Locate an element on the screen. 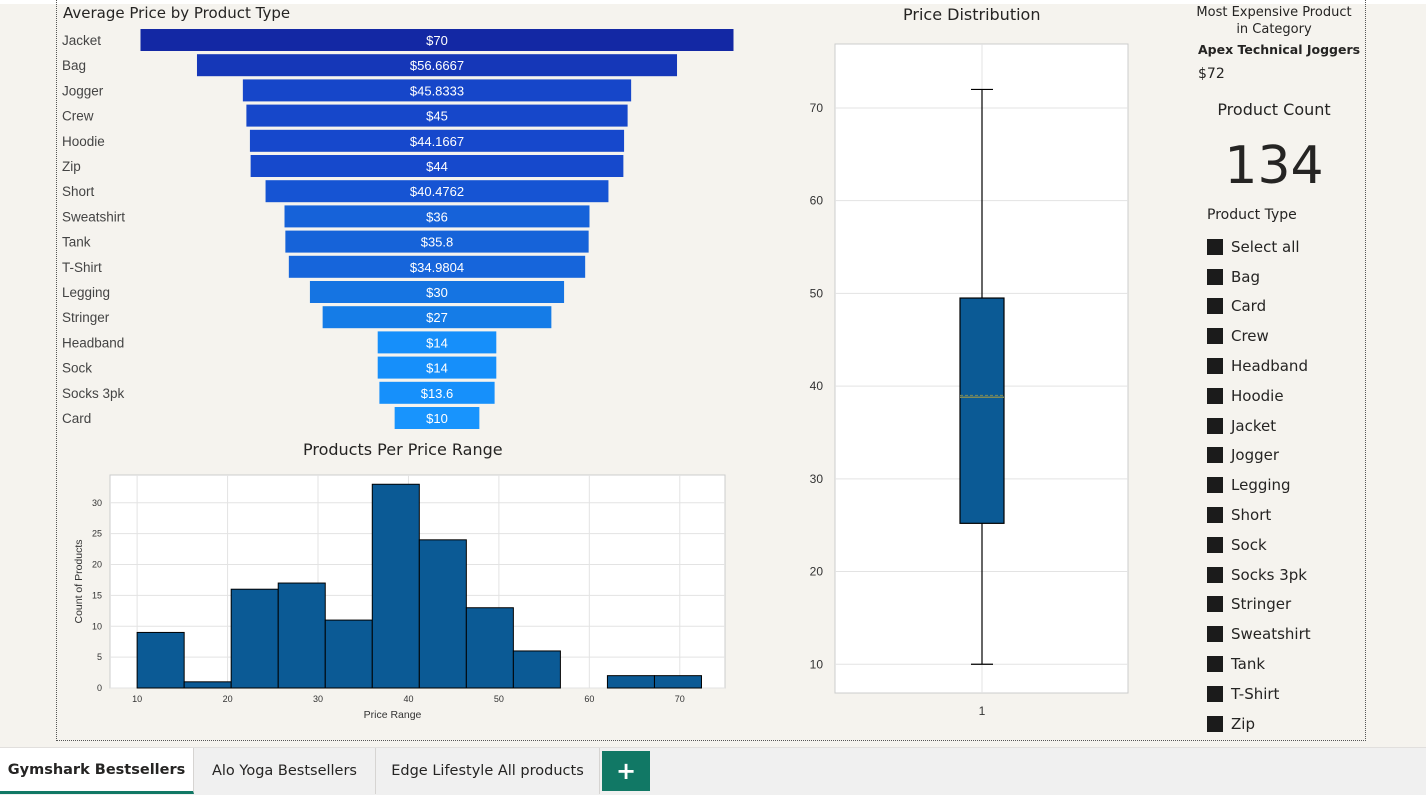  slicer-item: Crew is located at coordinates (1259, 336).